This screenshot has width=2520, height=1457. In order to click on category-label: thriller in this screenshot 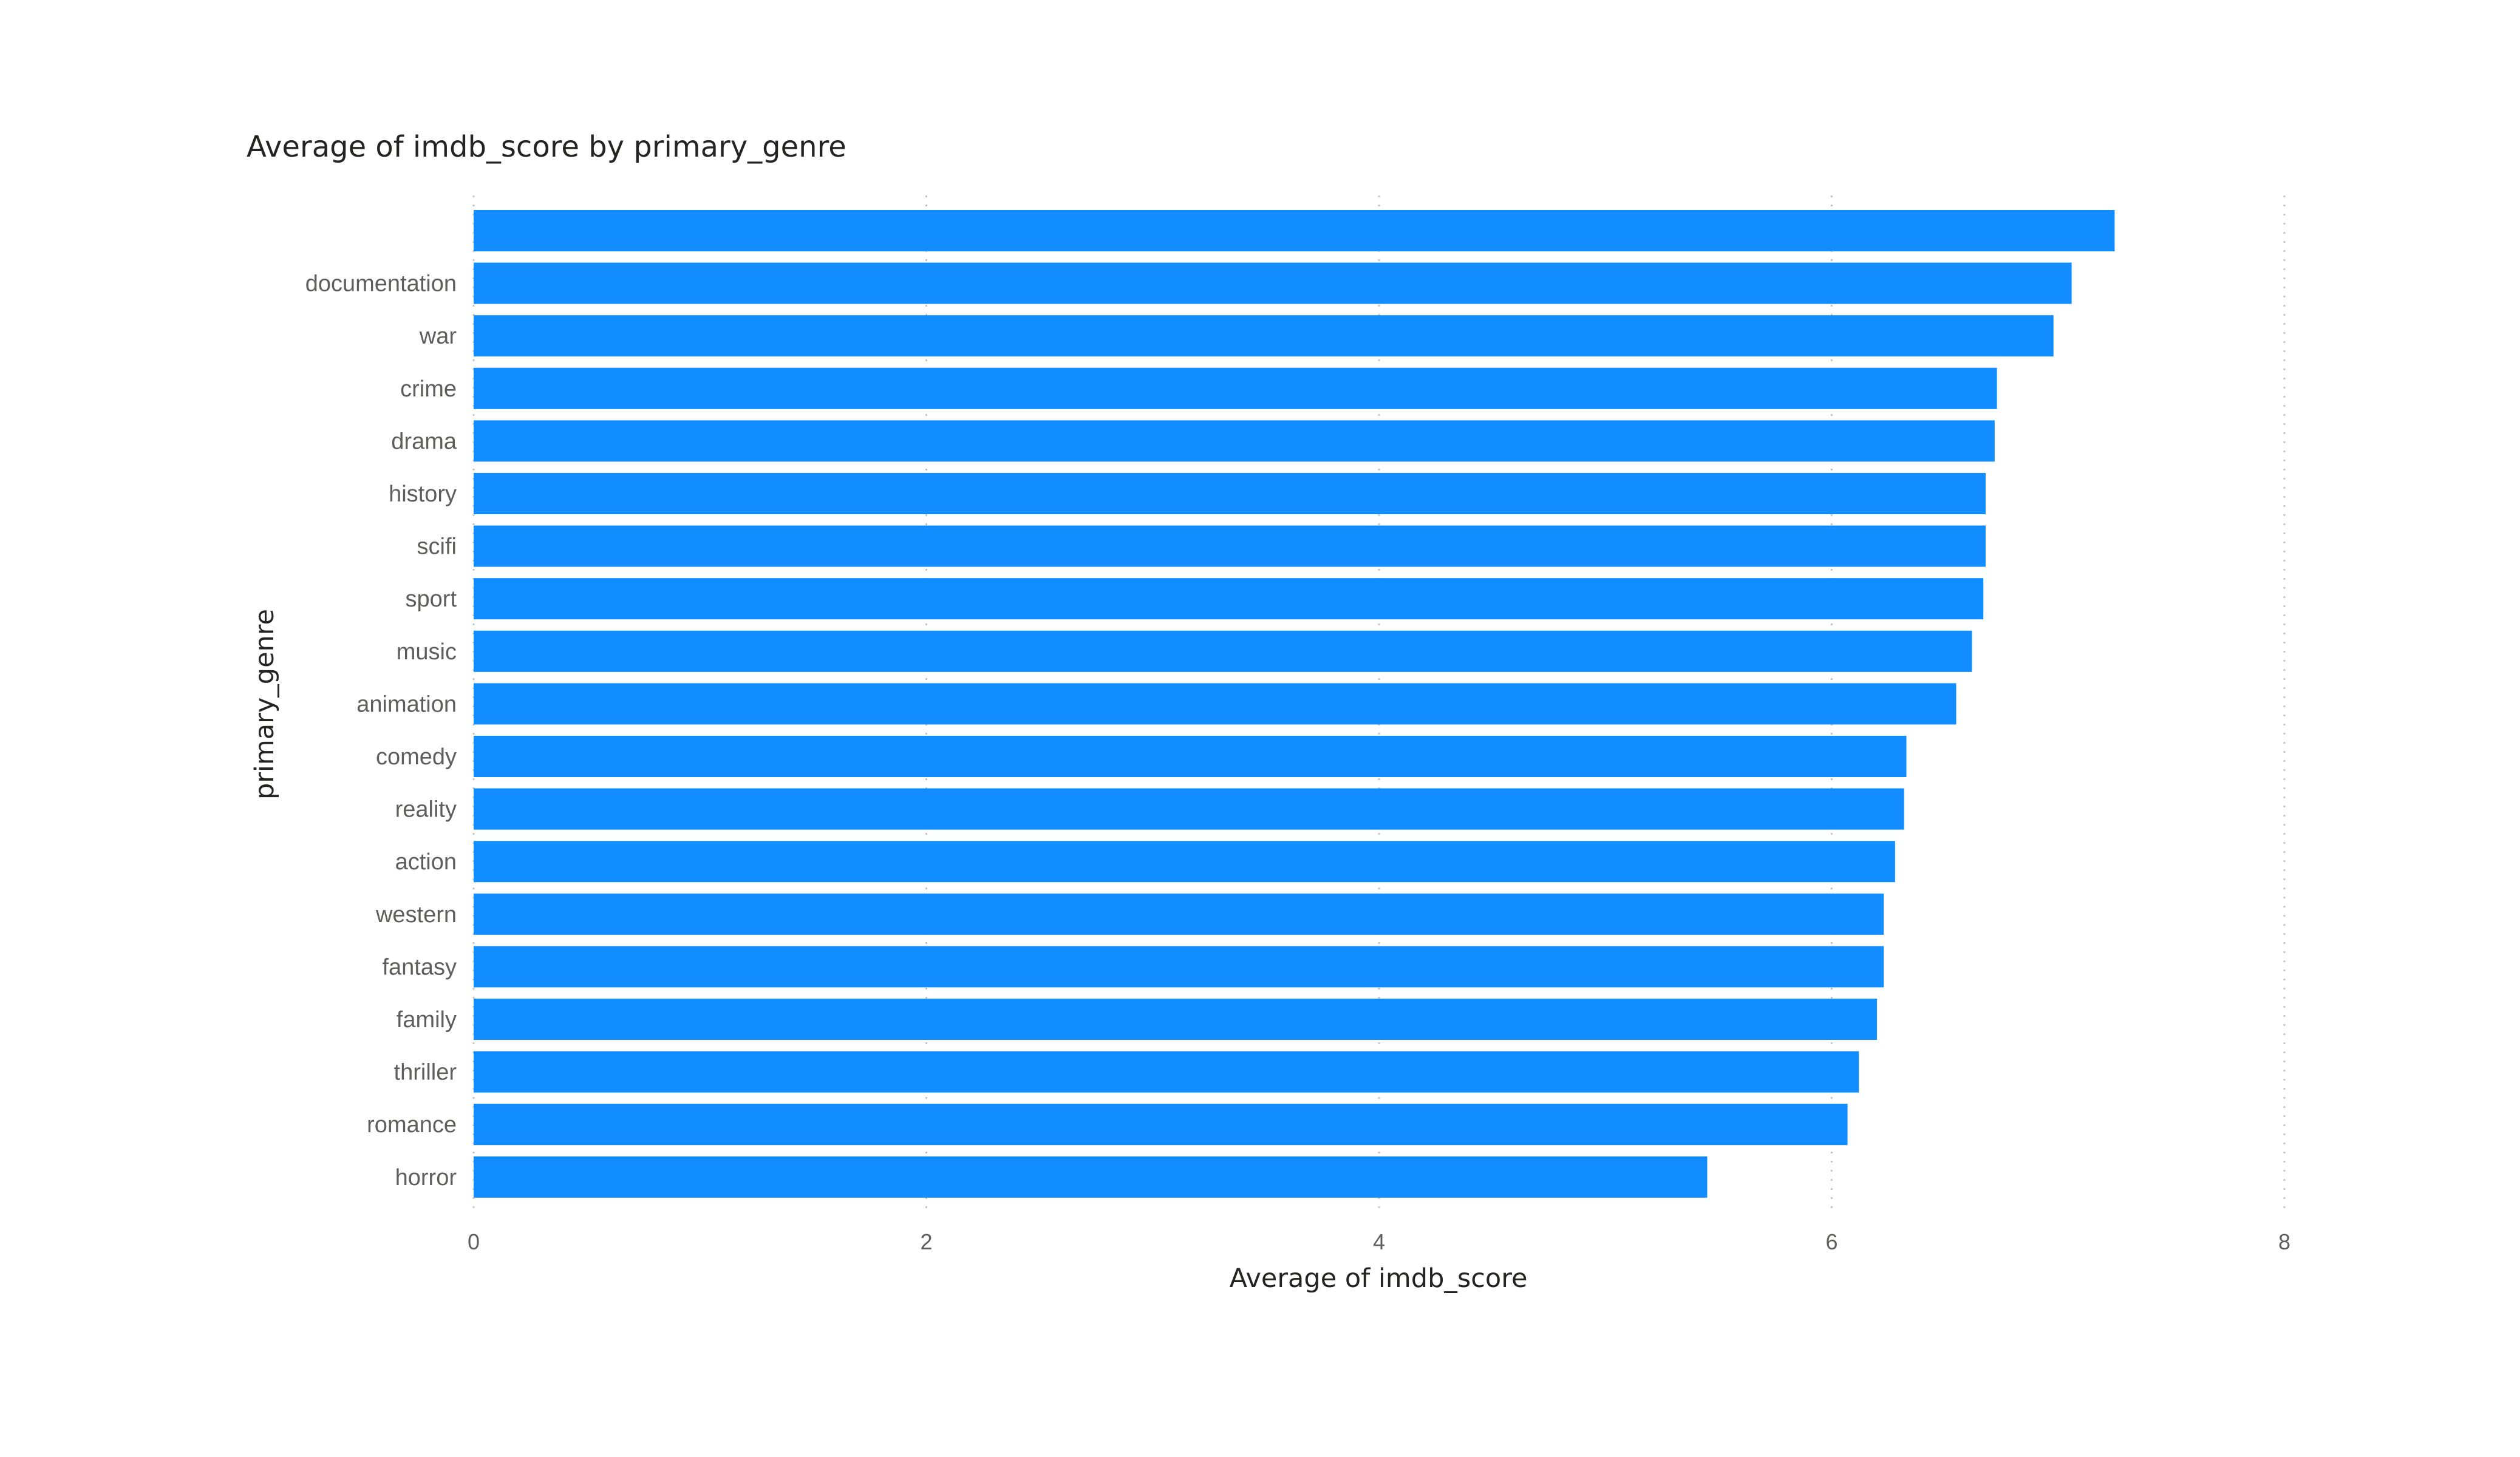, I will do `click(425, 1072)`.